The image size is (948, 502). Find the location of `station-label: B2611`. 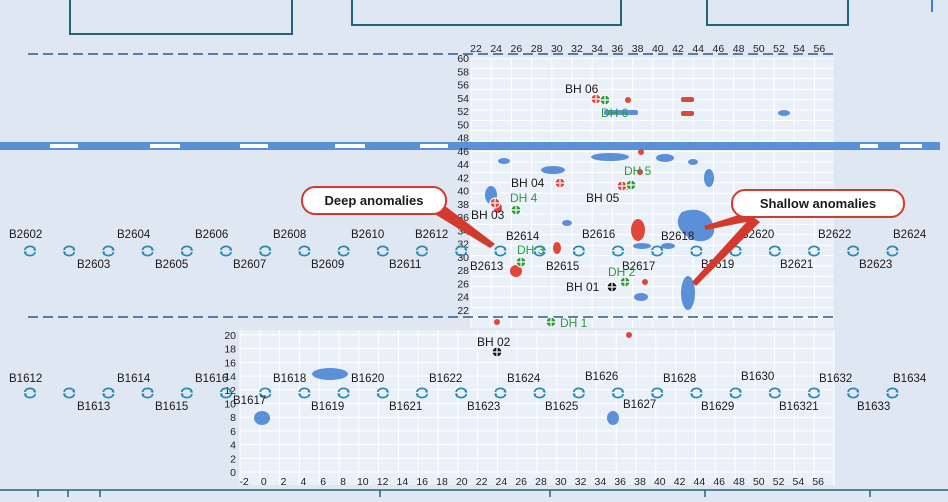

station-label: B2611 is located at coordinates (405, 265).